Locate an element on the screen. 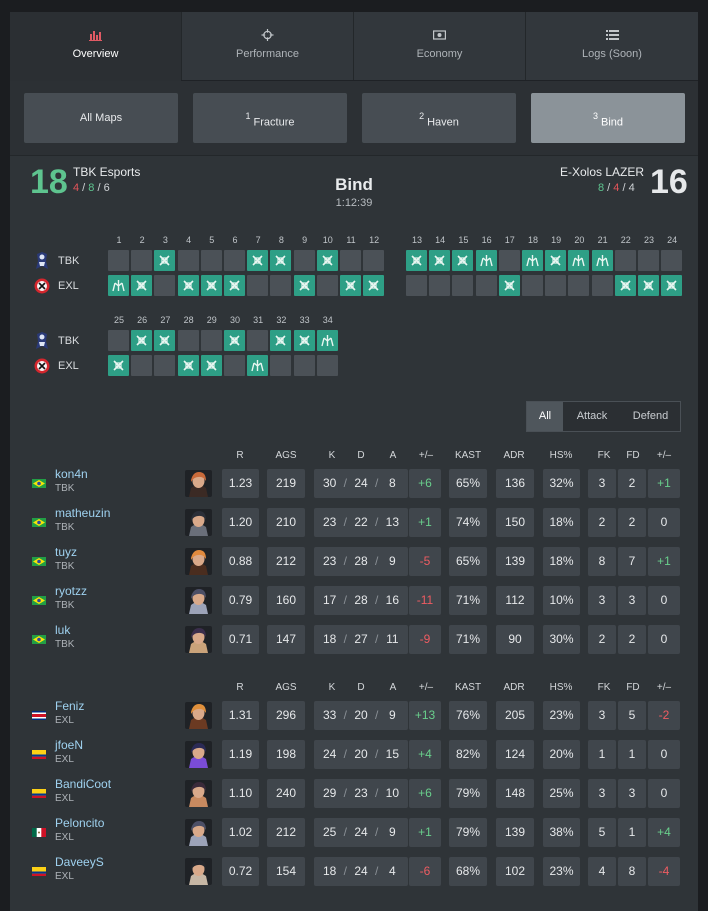 Image resolution: width=708 pixels, height=911 pixels. tab-overview: Overview is located at coordinates (96, 46).